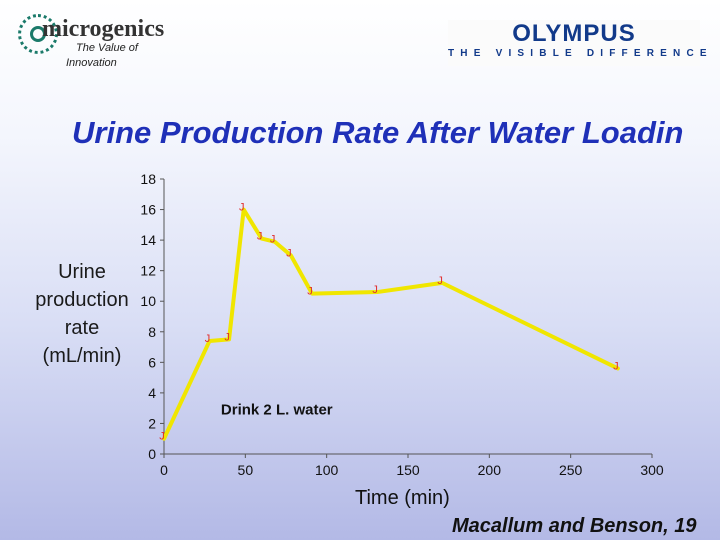 Image resolution: width=720 pixels, height=540 pixels. I want to click on y-tick-label: 6, so click(152, 362).